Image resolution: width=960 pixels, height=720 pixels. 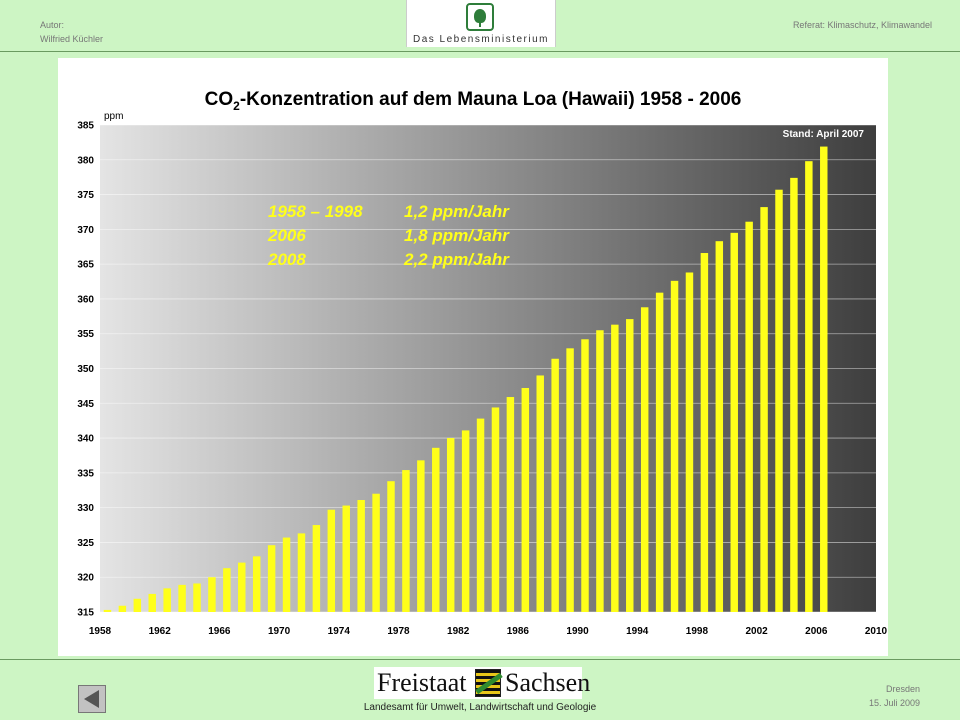 I want to click on title-pre: CO, so click(x=219, y=99).